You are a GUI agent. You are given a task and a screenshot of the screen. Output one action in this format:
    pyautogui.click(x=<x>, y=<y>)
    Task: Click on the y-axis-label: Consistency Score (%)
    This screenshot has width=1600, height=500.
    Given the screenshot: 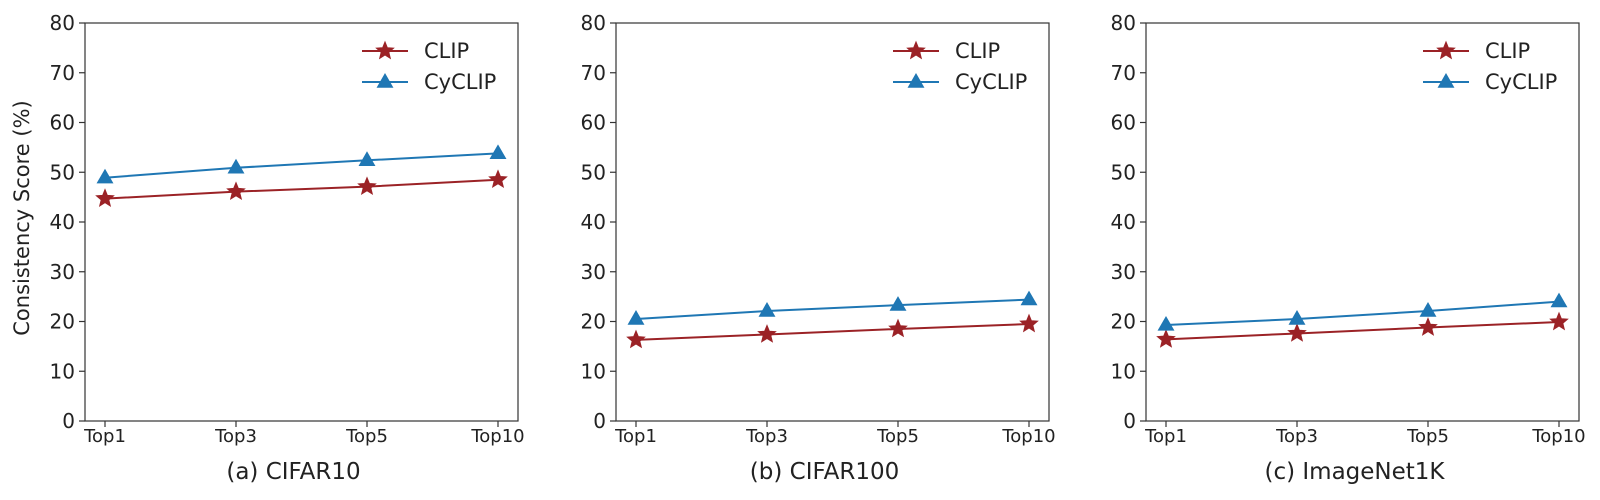 What is the action you would take?
    pyautogui.click(x=22, y=217)
    